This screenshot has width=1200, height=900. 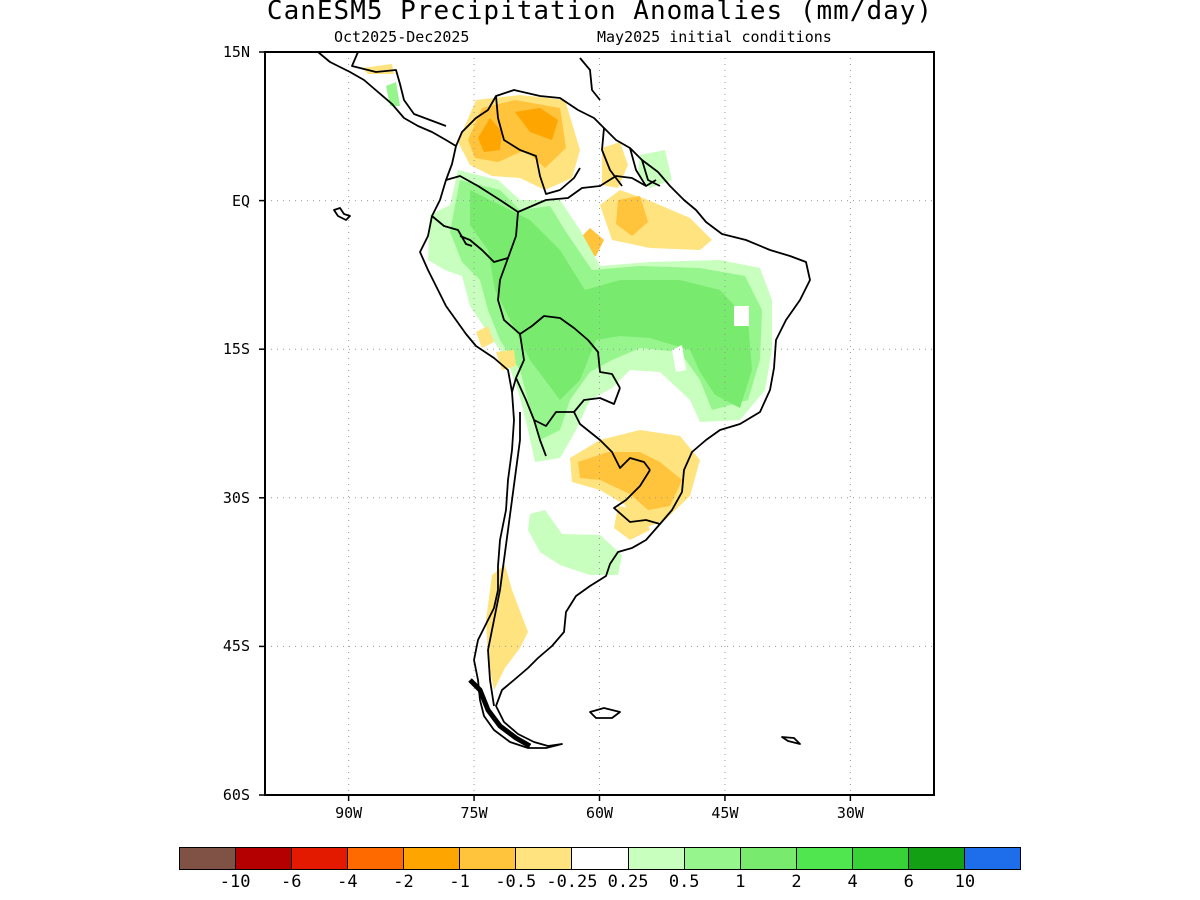 I want to click on wet-anomaly-central-america, so click(x=393, y=94).